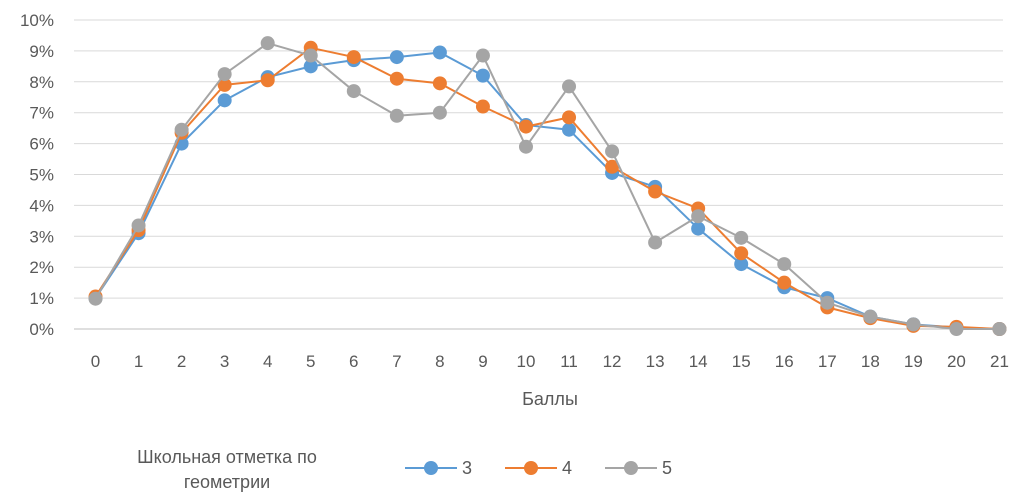 The width and height of the screenshot is (1010, 497). I want to click on y-tick-label: 1%, so click(41, 298).